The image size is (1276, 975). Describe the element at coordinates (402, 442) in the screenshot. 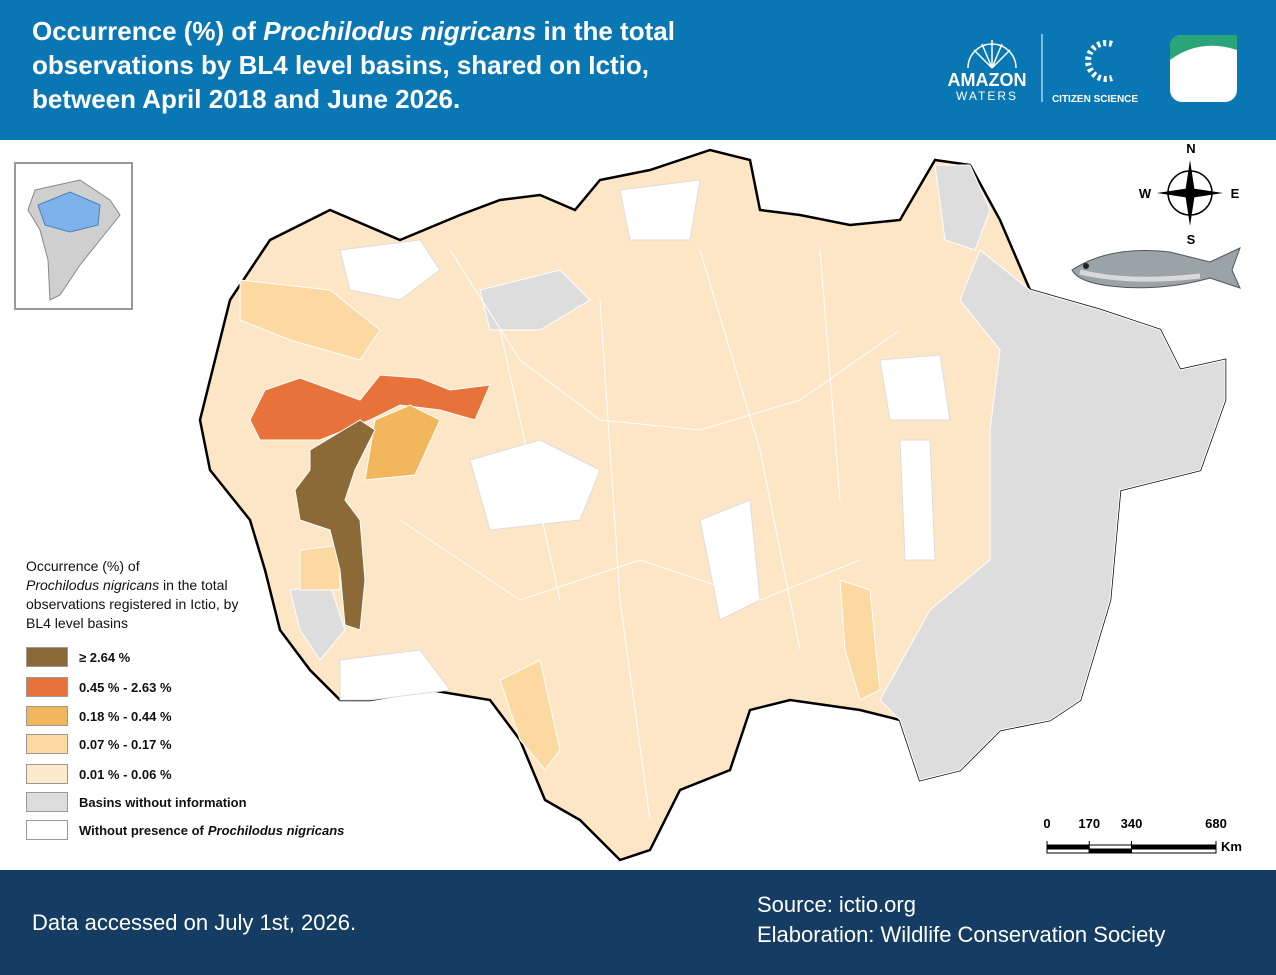

I see `basin-mid-high` at that location.